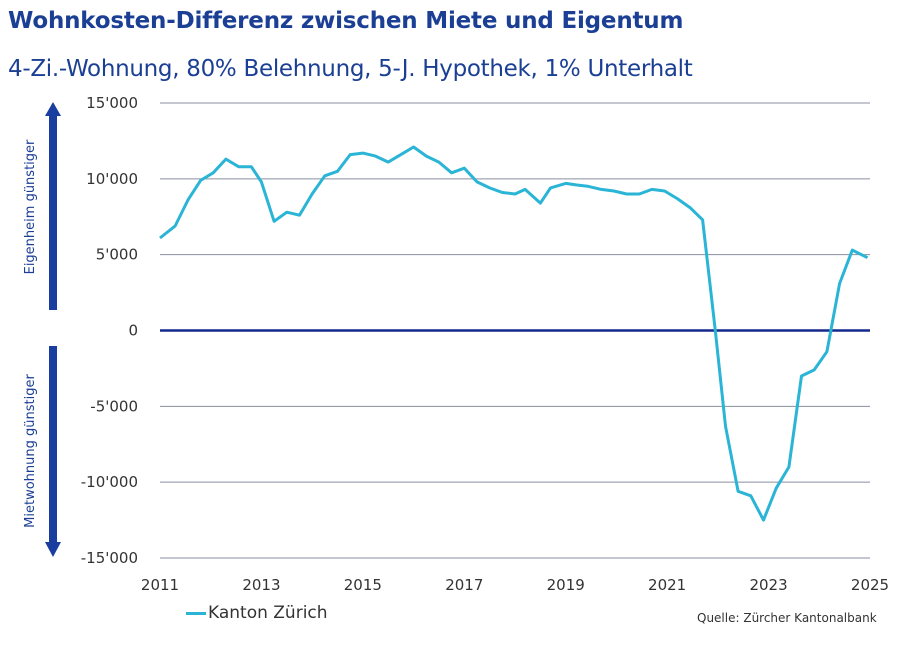 Image resolution: width=900 pixels, height=645 pixels. Describe the element at coordinates (787, 618) in the screenshot. I see `source-note: Quelle: Zürcher Kantonalbank` at that location.